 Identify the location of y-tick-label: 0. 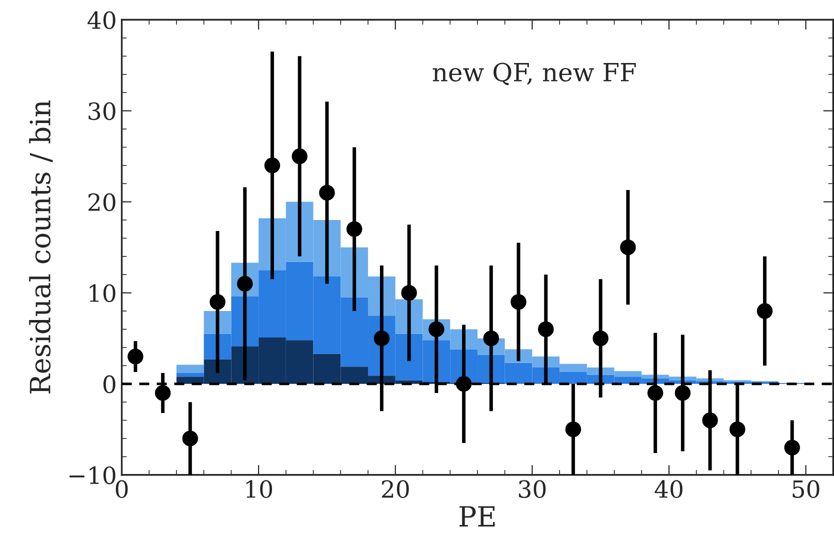
(109, 384).